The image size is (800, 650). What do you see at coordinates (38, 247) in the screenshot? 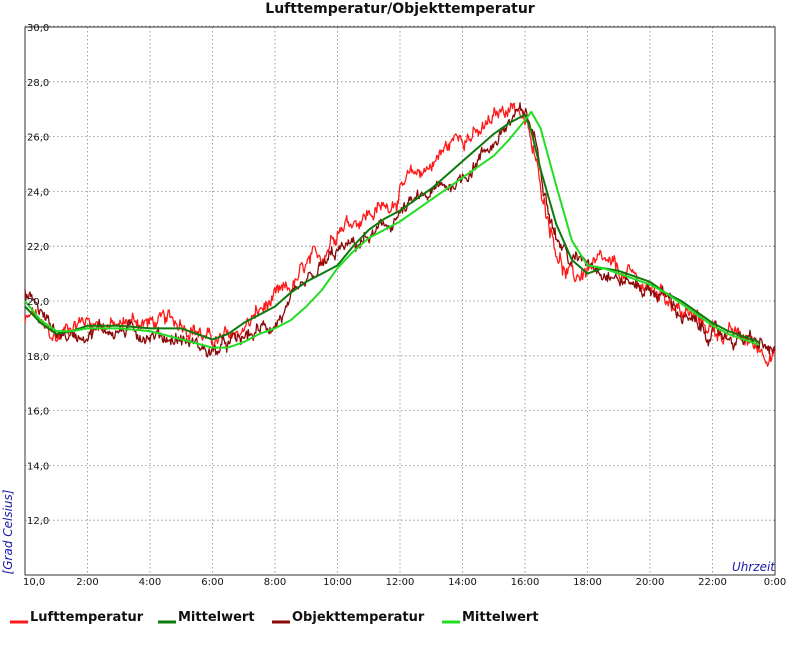
I see `y-tick-label: 22,0` at bounding box center [38, 247].